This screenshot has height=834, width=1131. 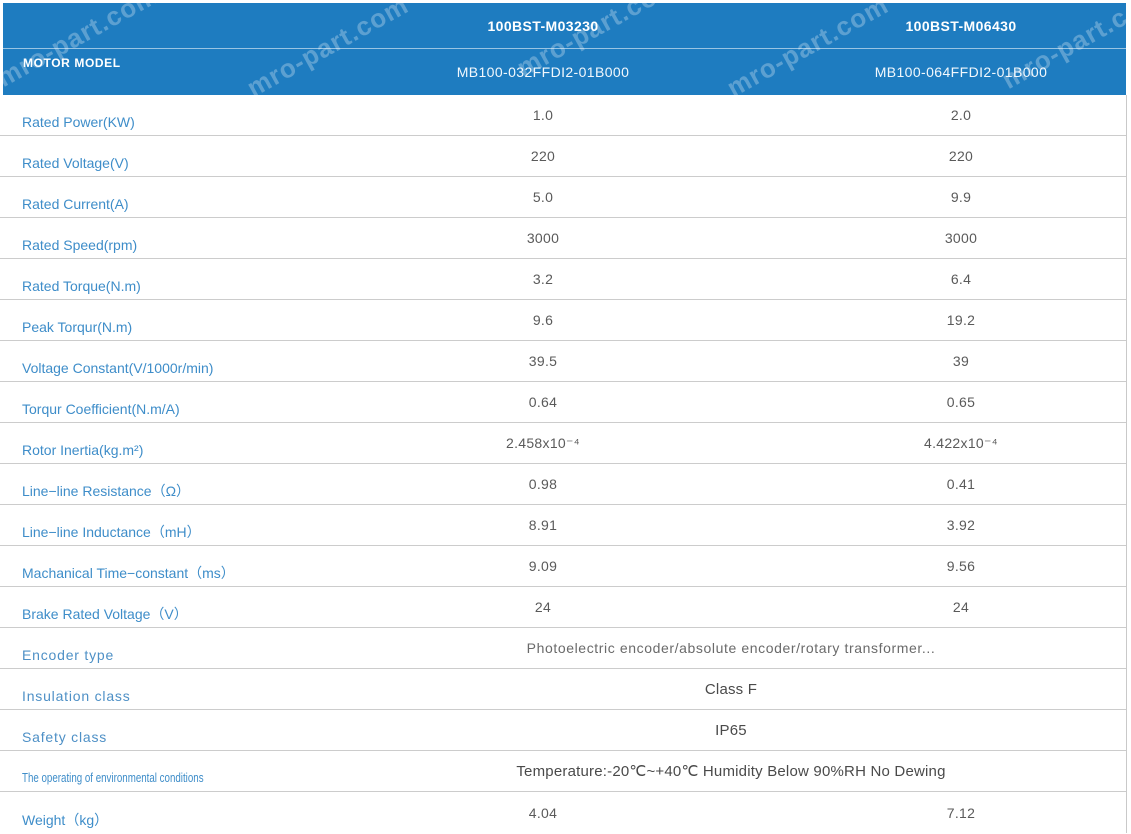 What do you see at coordinates (83, 450) in the screenshot?
I see `row-label: Rotor Inertia(kg.m²)` at bounding box center [83, 450].